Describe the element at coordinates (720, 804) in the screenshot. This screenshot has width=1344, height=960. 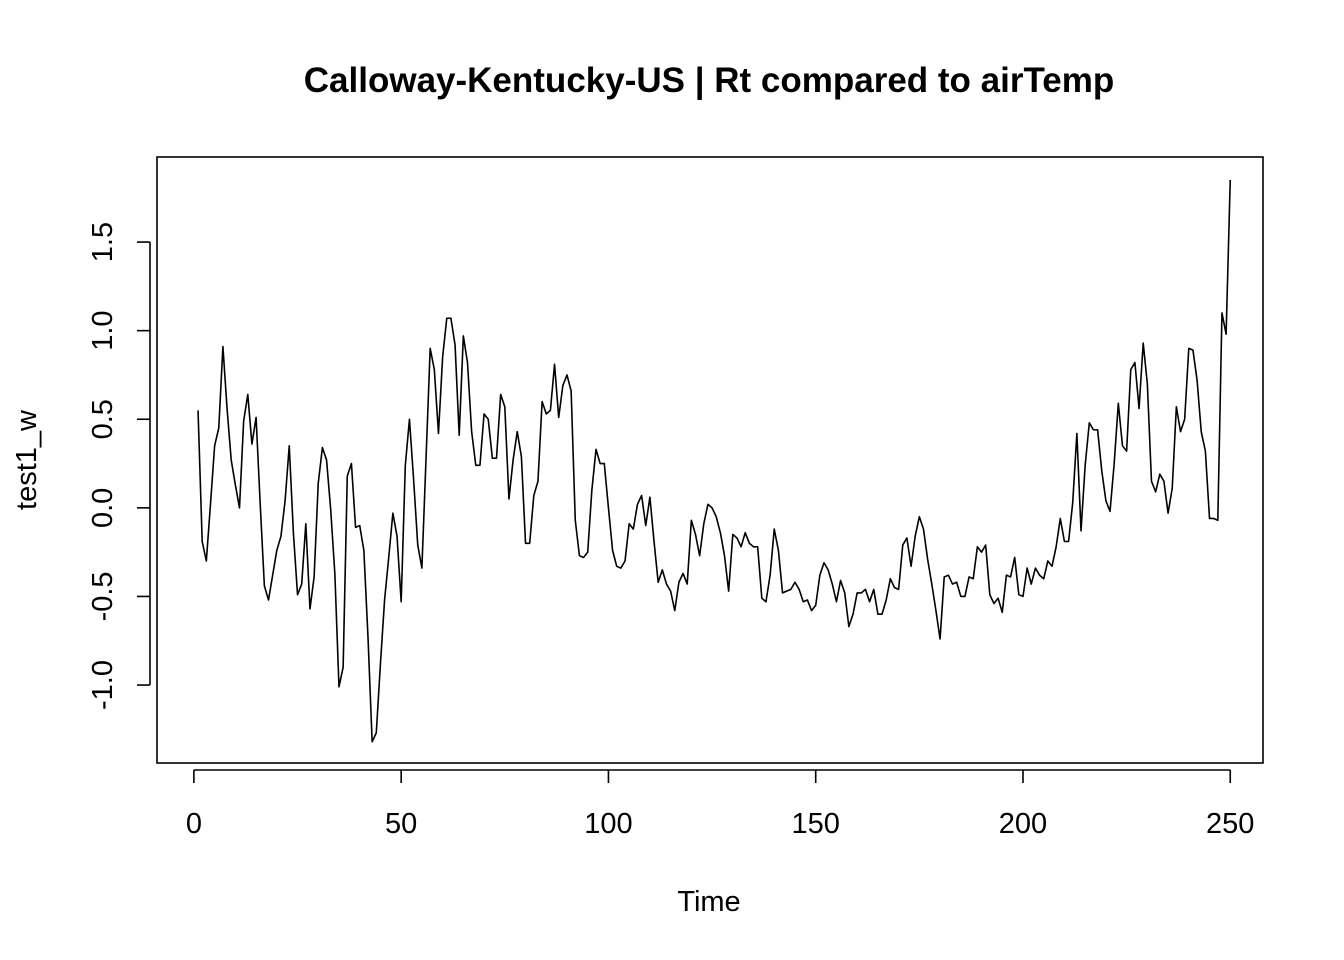
I see `x-axis: 0 50 100 150 200 250` at that location.